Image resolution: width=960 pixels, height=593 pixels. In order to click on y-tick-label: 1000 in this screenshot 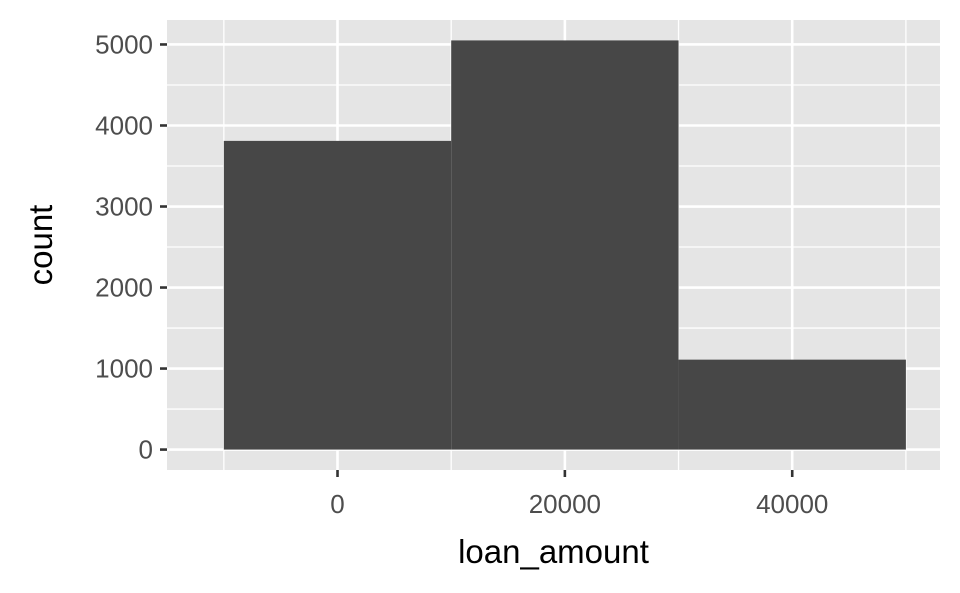, I will do `click(124, 369)`.